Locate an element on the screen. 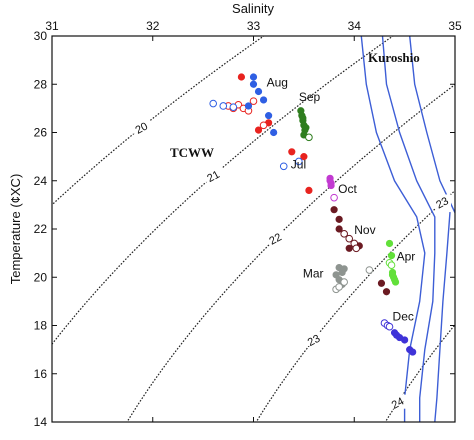 This screenshot has height=440, width=474. y-tick-label: 22 is located at coordinates (41, 229).